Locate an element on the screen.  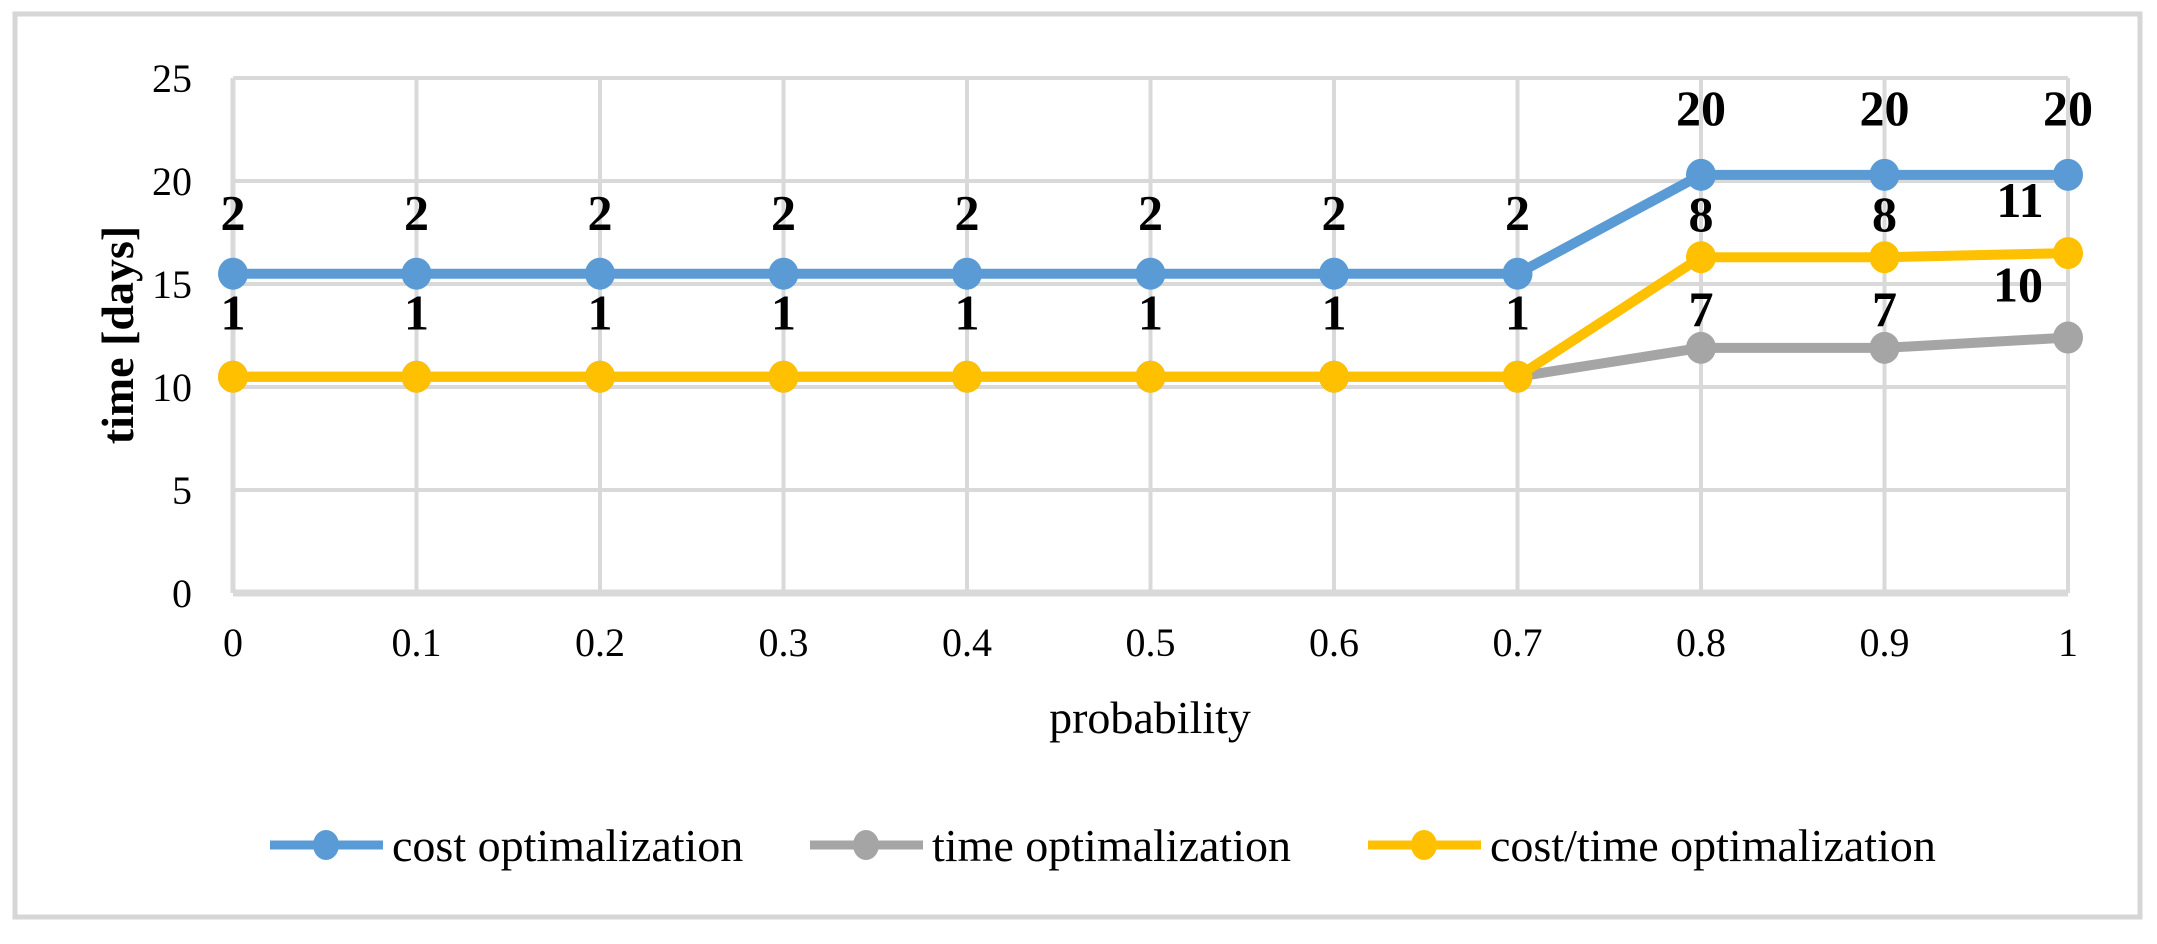
y-tick-label: 15 is located at coordinates (172, 284).